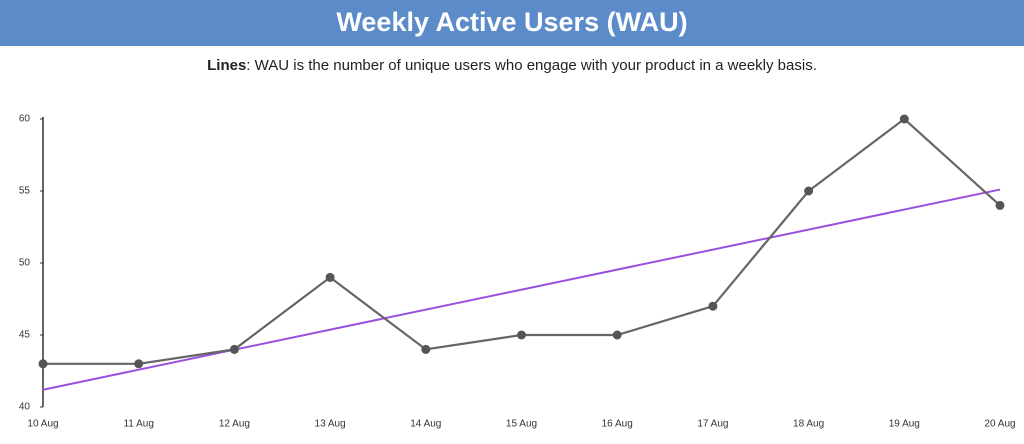 Image resolution: width=1024 pixels, height=444 pixels. Describe the element at coordinates (712, 424) in the screenshot. I see `x-tick-label: 17 Aug` at that location.